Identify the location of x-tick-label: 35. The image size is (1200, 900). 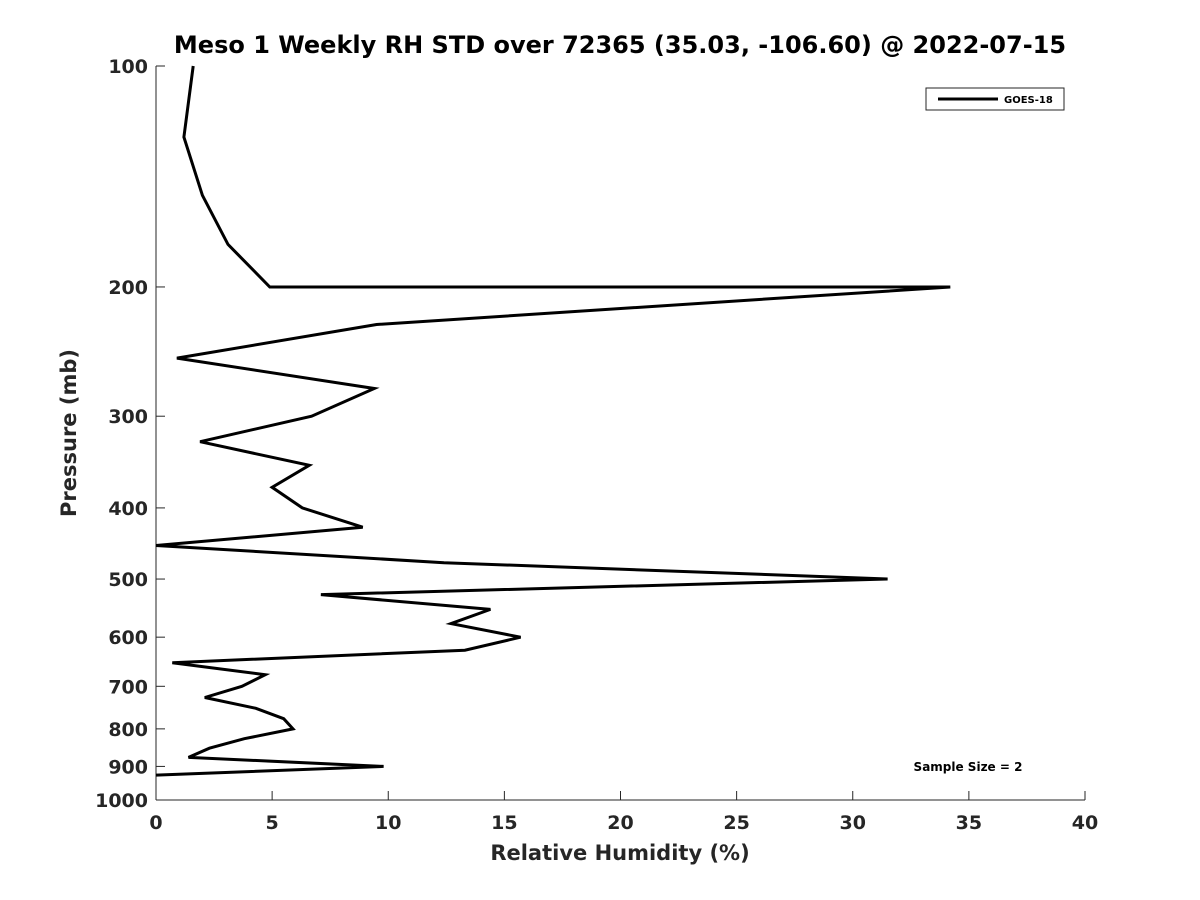
(969, 823).